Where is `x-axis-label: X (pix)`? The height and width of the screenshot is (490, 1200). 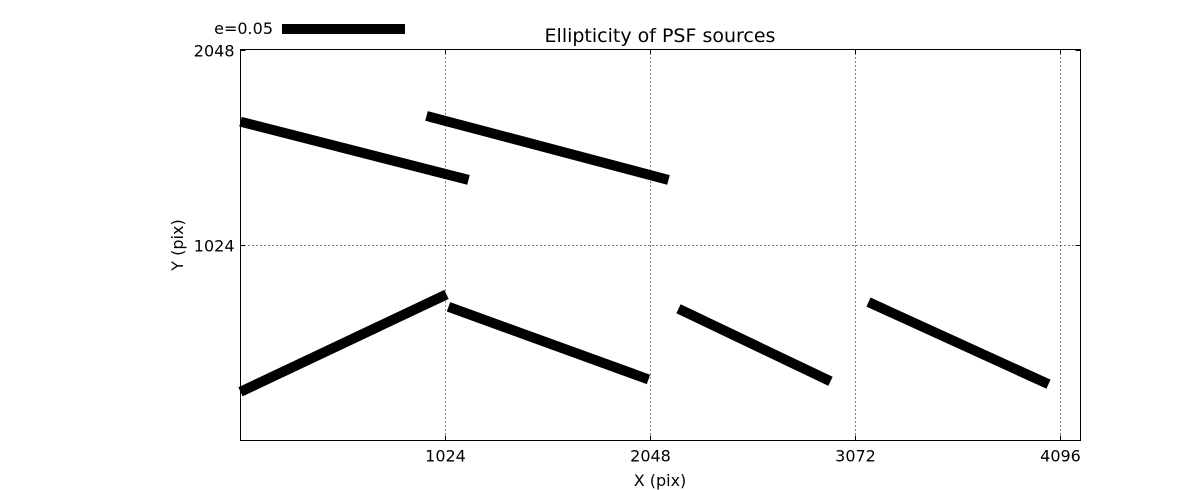
x-axis-label: X (pix) is located at coordinates (660, 480).